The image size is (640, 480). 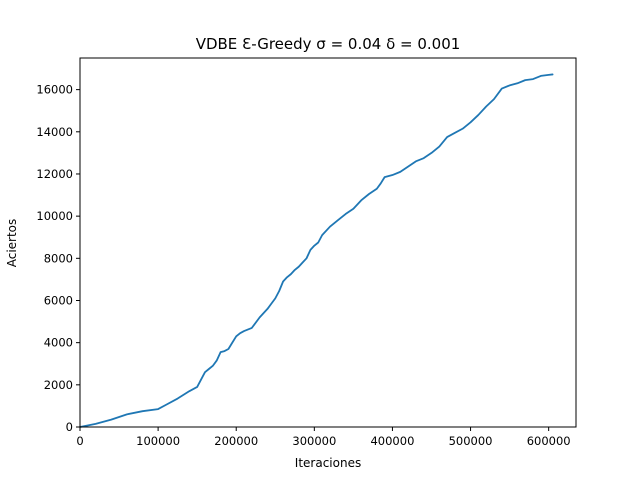 I want to click on y-tick-label: 2000, so click(x=58, y=385).